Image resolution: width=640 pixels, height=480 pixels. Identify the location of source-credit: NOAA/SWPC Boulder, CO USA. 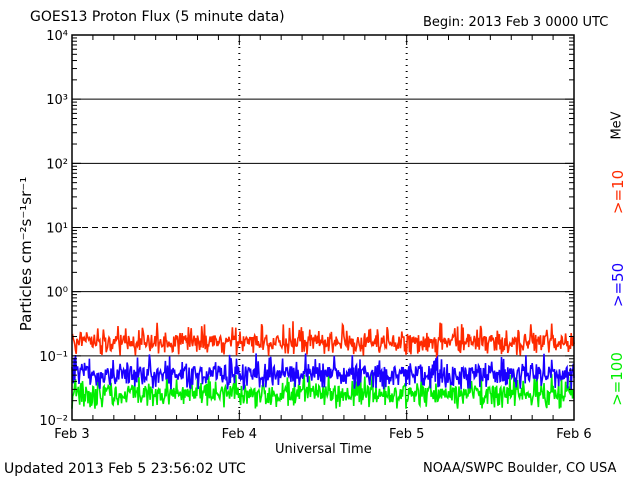
(520, 468).